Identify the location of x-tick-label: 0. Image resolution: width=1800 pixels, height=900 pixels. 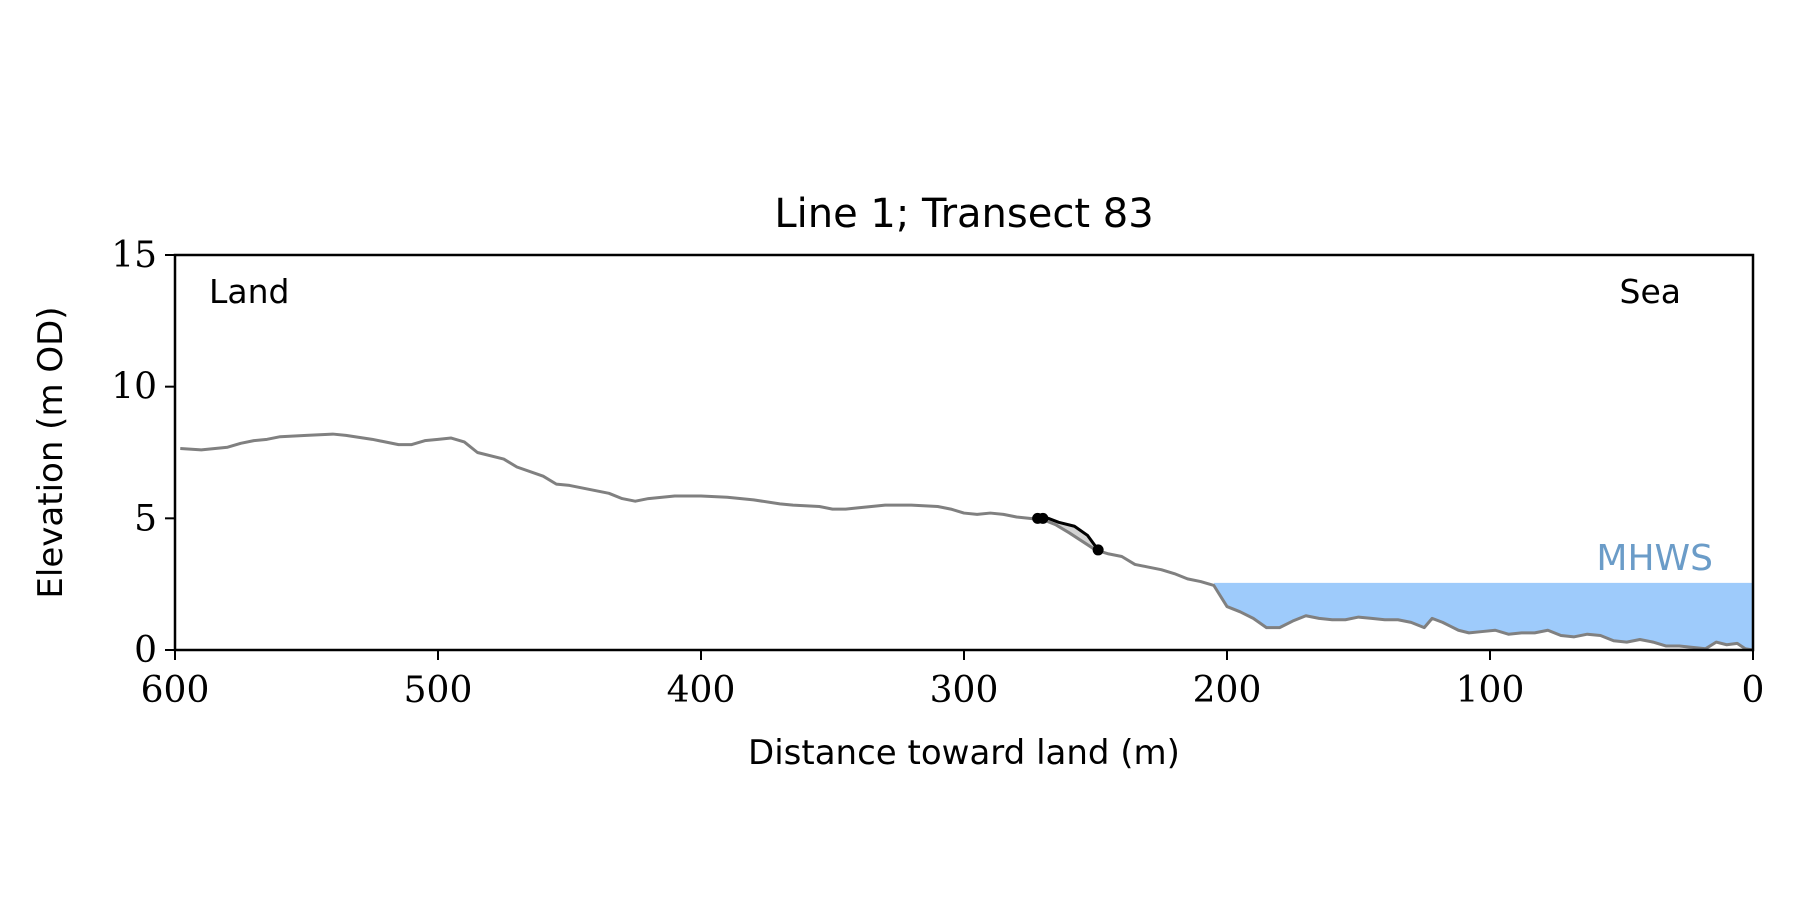
(1753, 690).